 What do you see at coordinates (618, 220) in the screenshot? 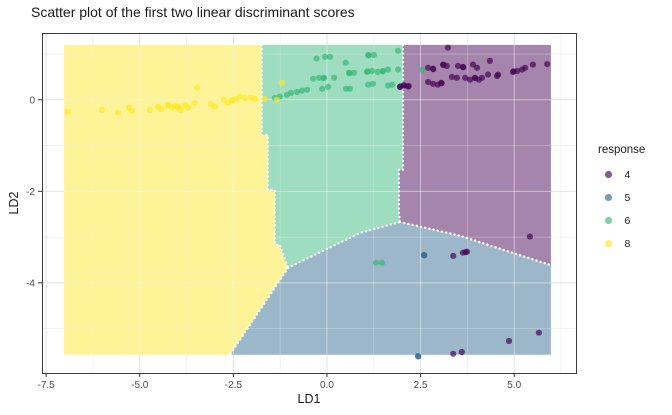
I see `legend-item-6: 6` at bounding box center [618, 220].